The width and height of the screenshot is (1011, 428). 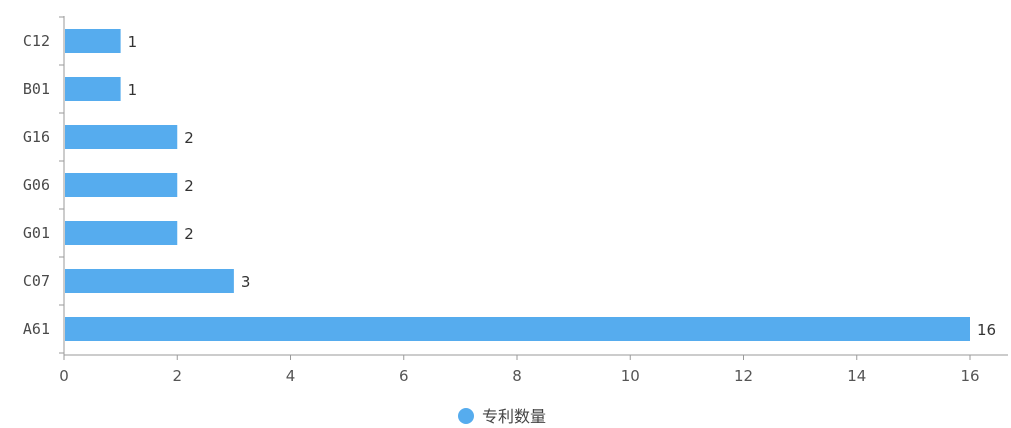 I want to click on bar-g06, so click(x=121, y=185).